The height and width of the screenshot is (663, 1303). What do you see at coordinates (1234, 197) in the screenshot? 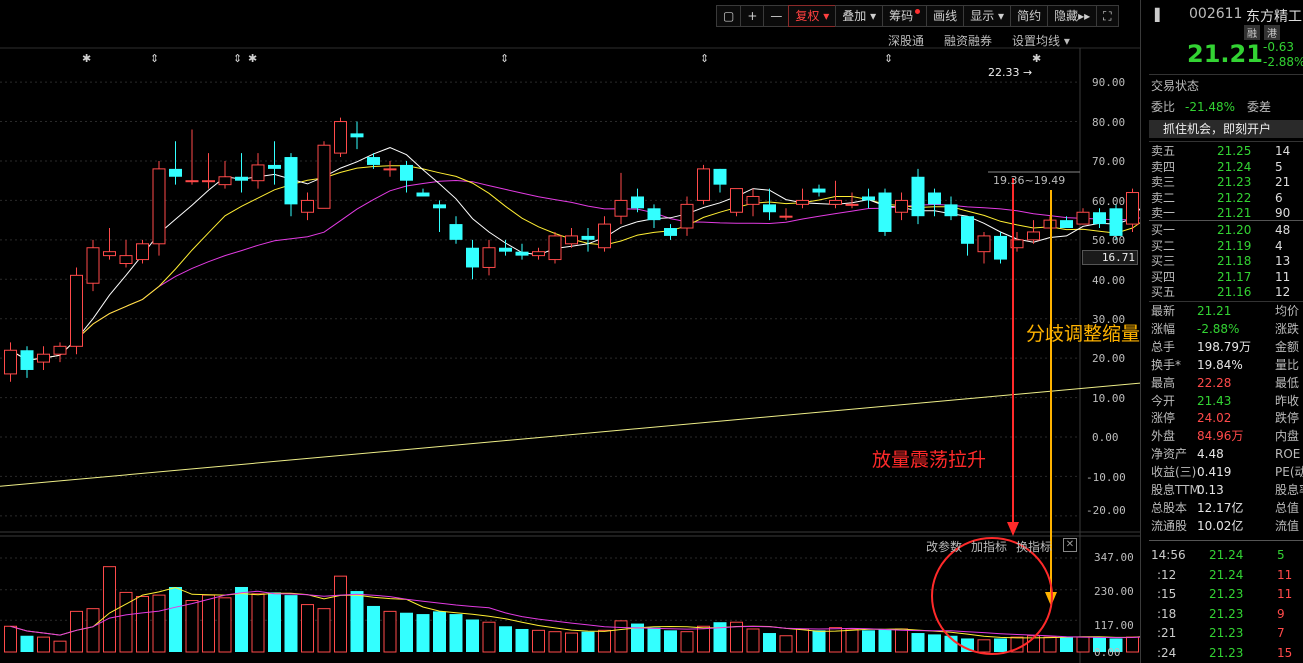
I see `ask-price: 21.22` at bounding box center [1234, 197].